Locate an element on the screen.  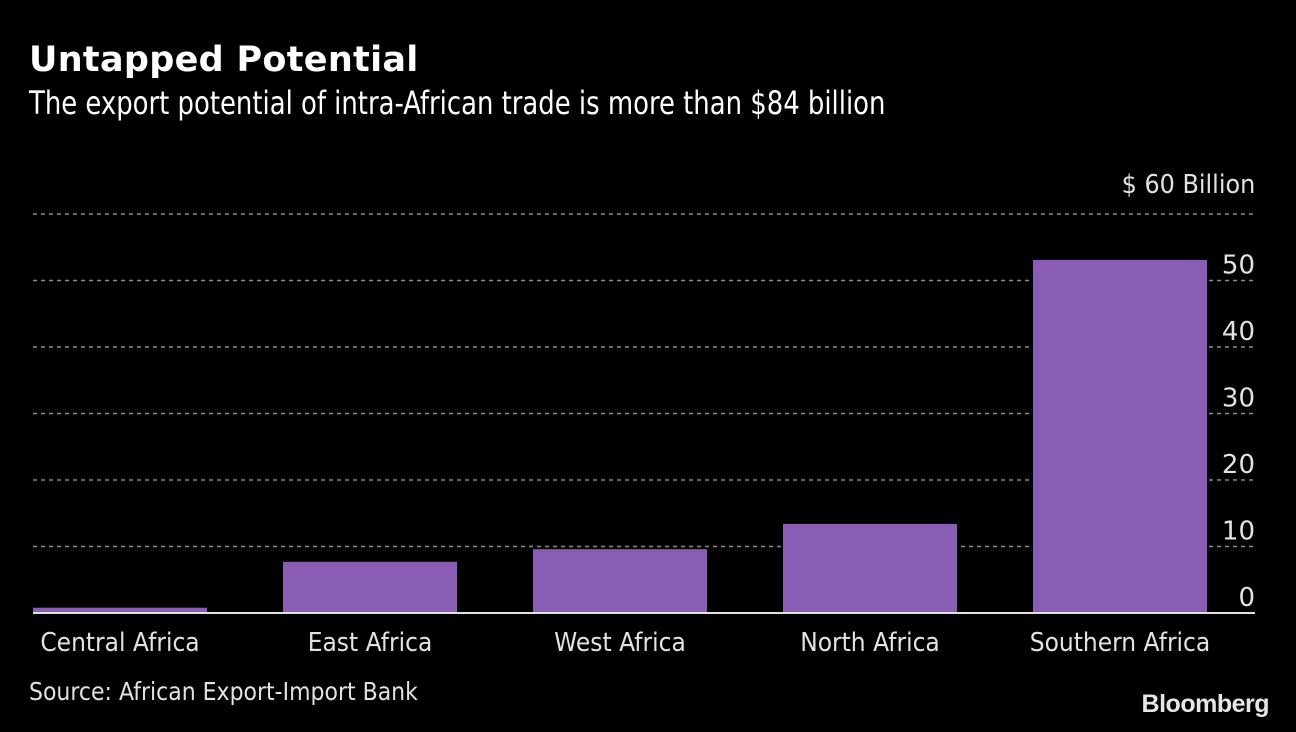
y-tick-label: 10 is located at coordinates (1238, 532).